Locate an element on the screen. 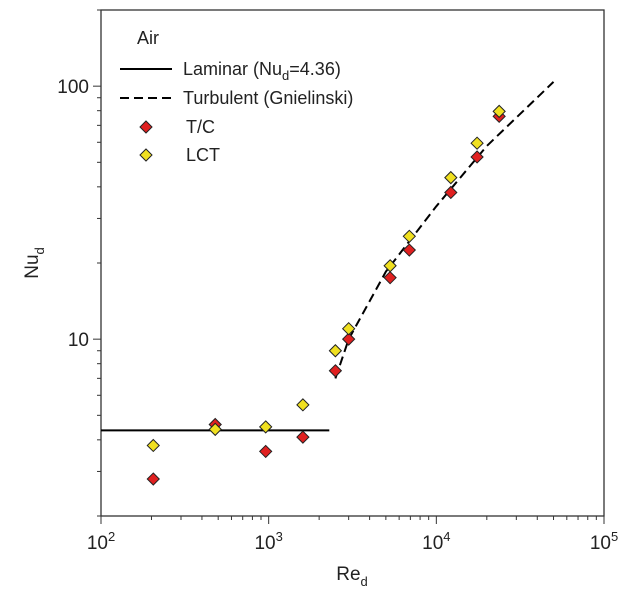  x-tick-exponent: 5 is located at coordinates (614, 536).